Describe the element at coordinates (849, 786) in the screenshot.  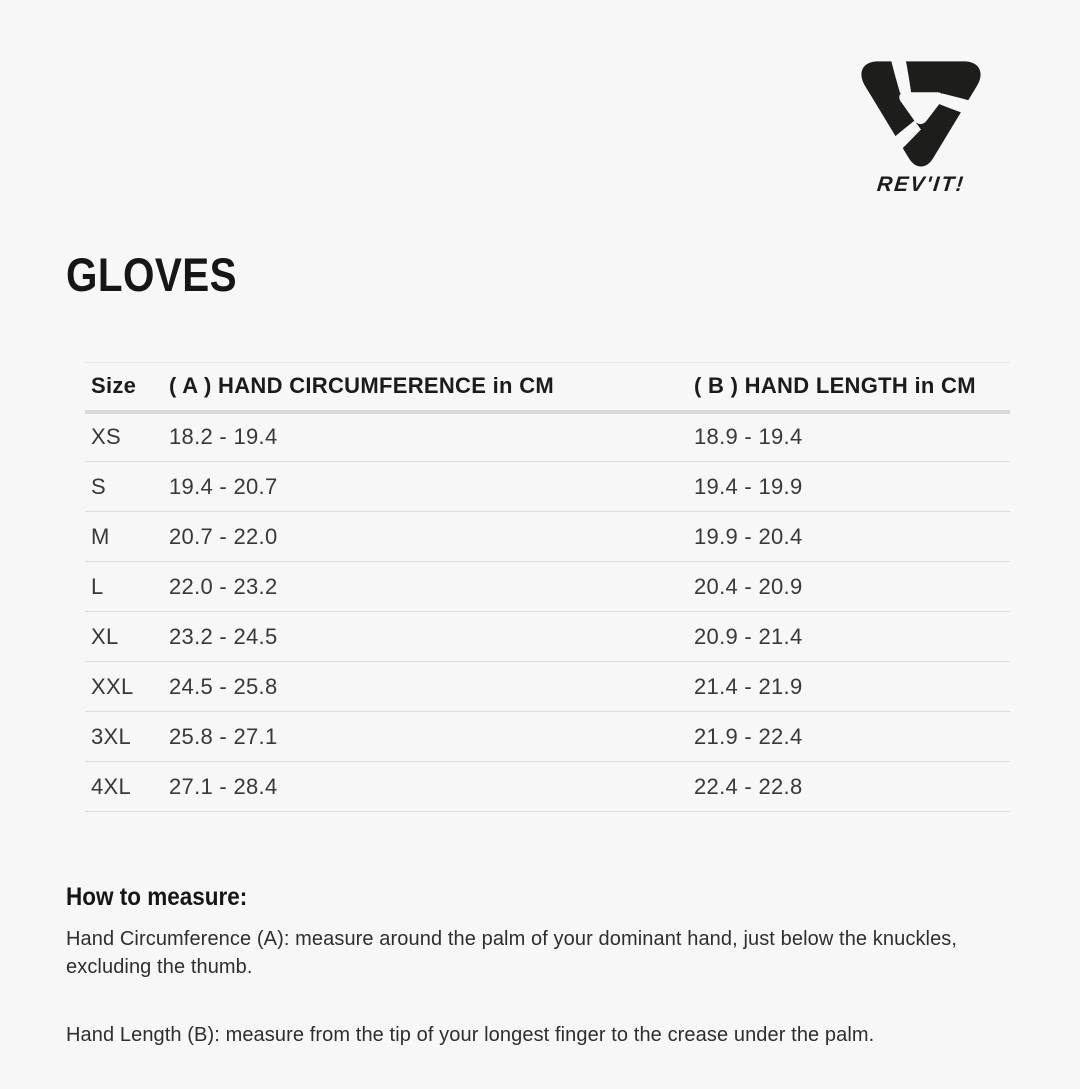
I see `hand-length-cell: 22.4 - 22.8` at that location.